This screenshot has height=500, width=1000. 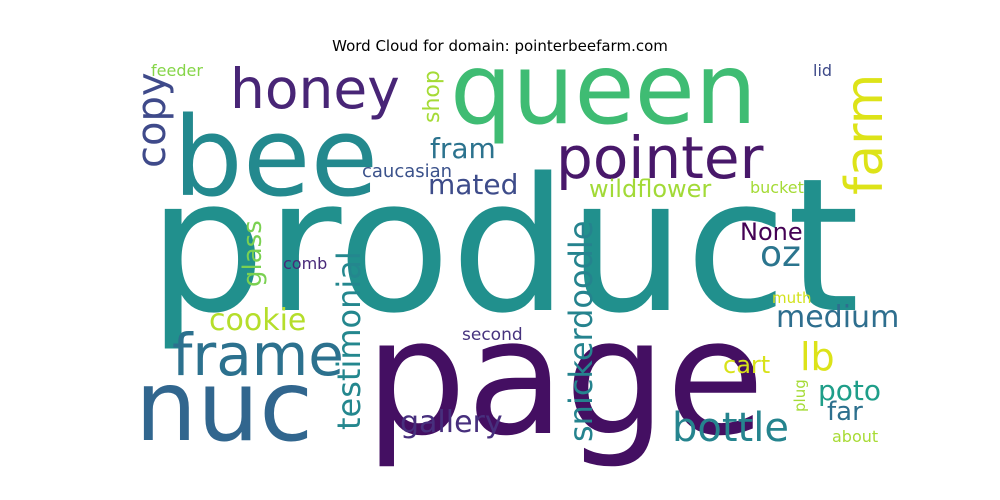 I want to click on word-gallery: gallery, so click(x=451, y=422).